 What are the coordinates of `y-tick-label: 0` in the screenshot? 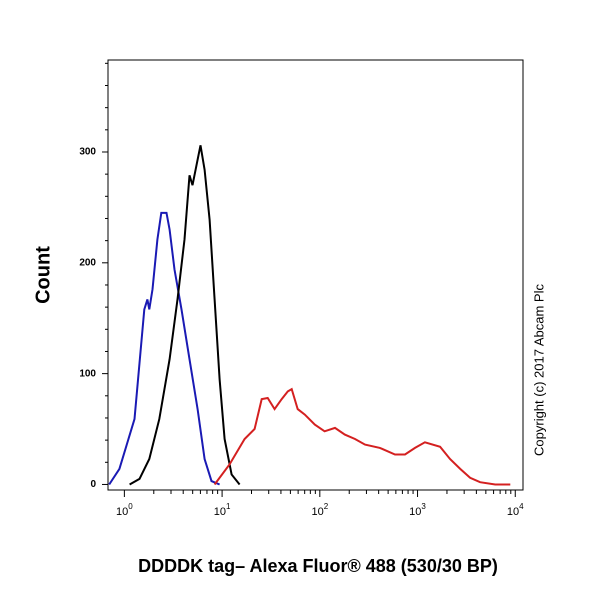 It's located at (93, 484).